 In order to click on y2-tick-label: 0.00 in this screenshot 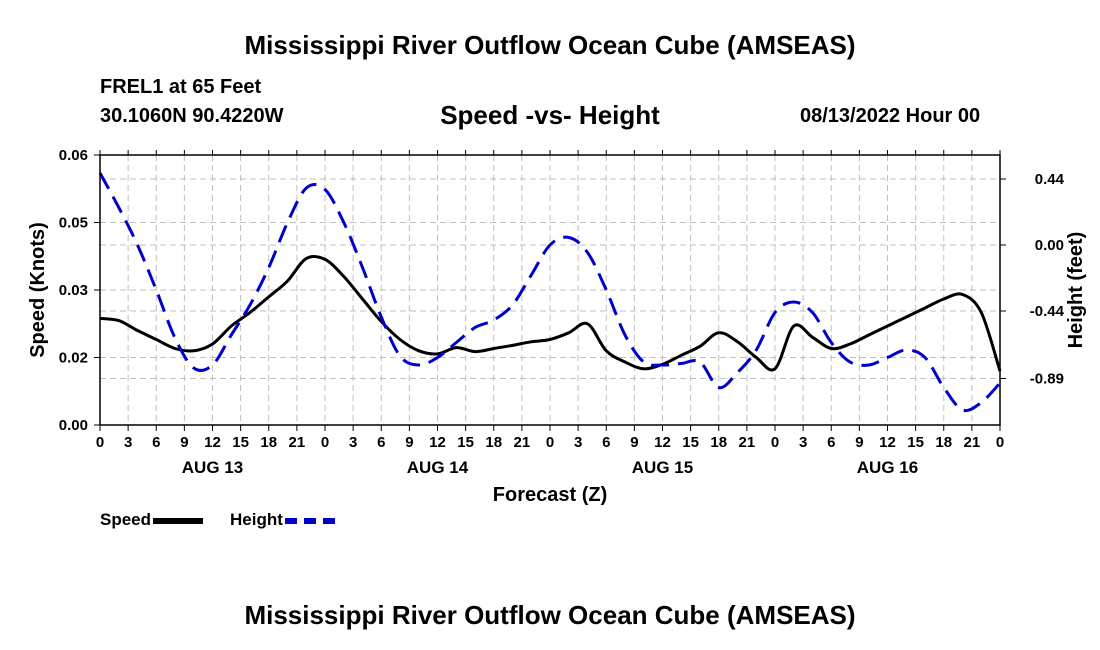, I will do `click(1049, 245)`.